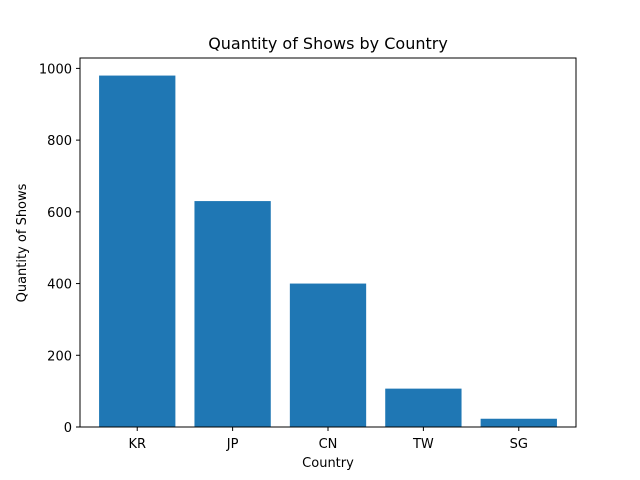 This screenshot has width=640, height=480. Describe the element at coordinates (328, 463) in the screenshot. I see `x-axis-label: Country` at that location.